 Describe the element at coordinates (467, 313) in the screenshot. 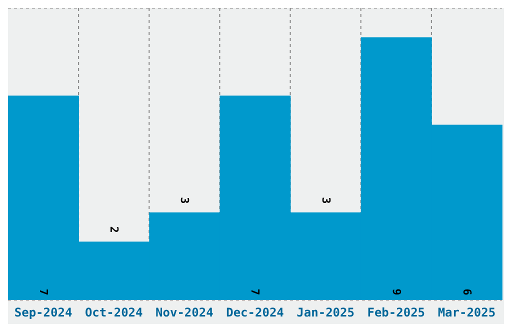

I see `x-tick-label: Mar-2025` at that location.